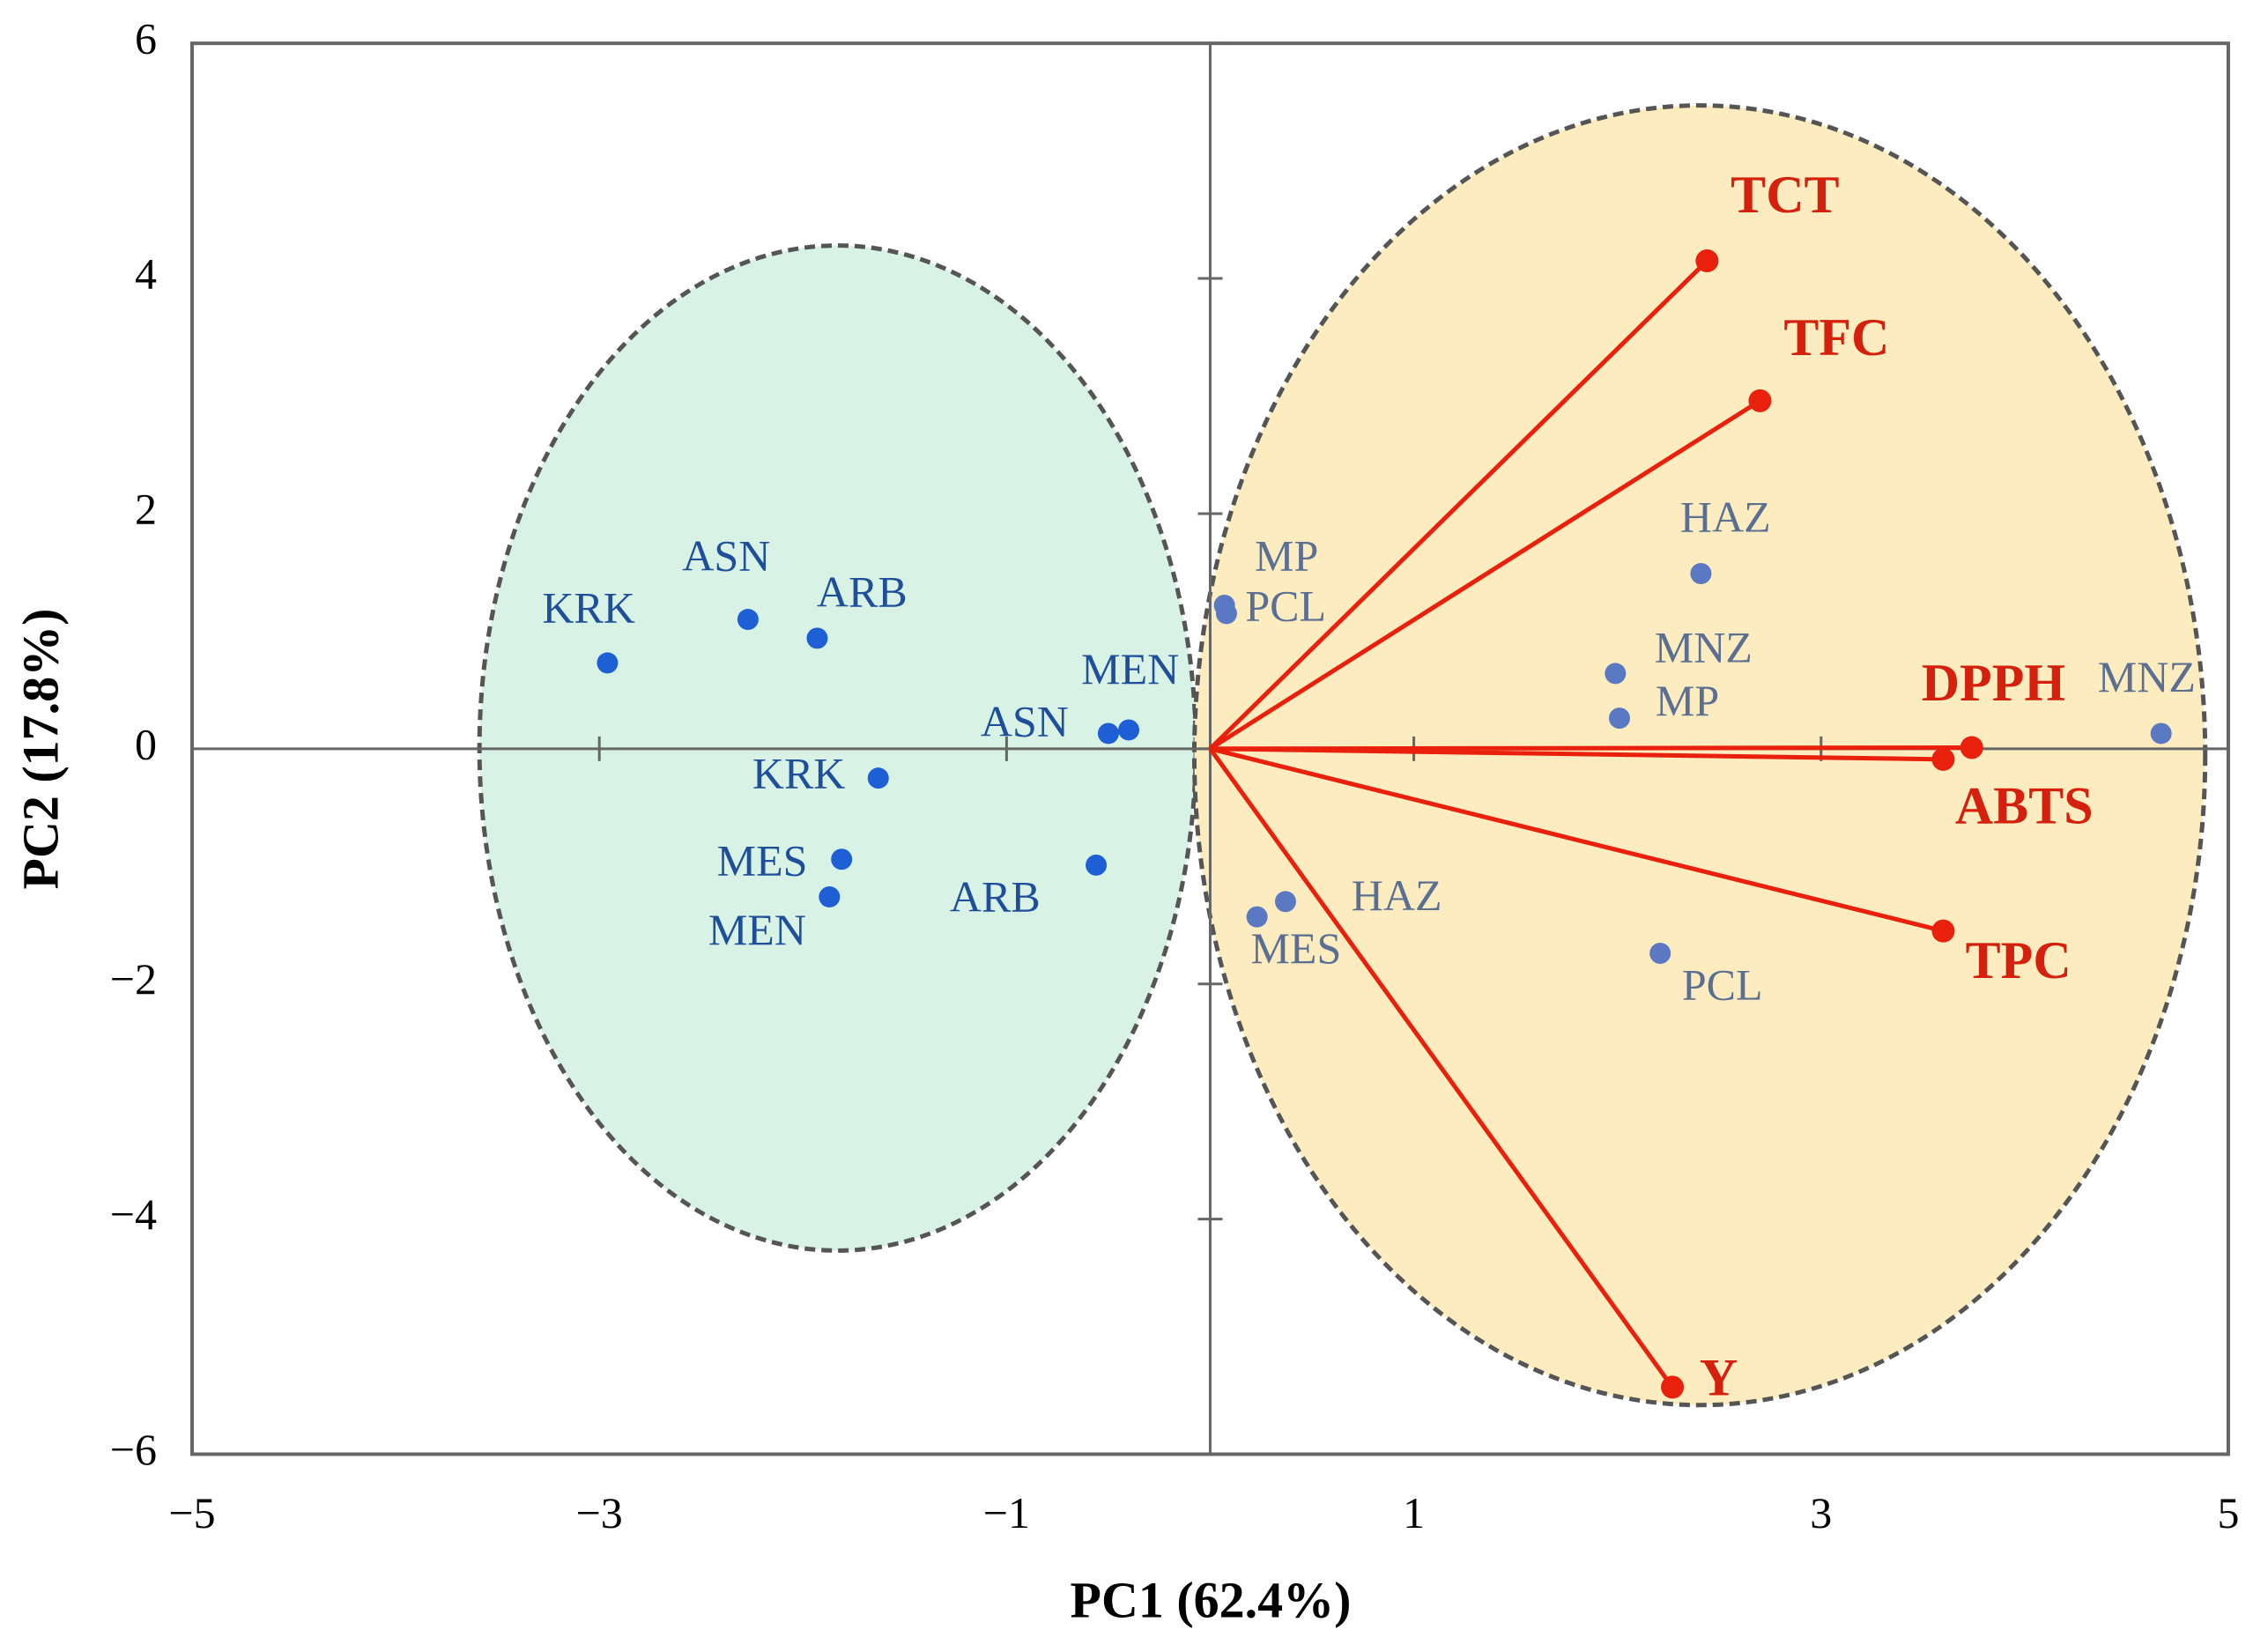  Describe the element at coordinates (1006, 1512) in the screenshot. I see `x-tick-label: −1` at that location.